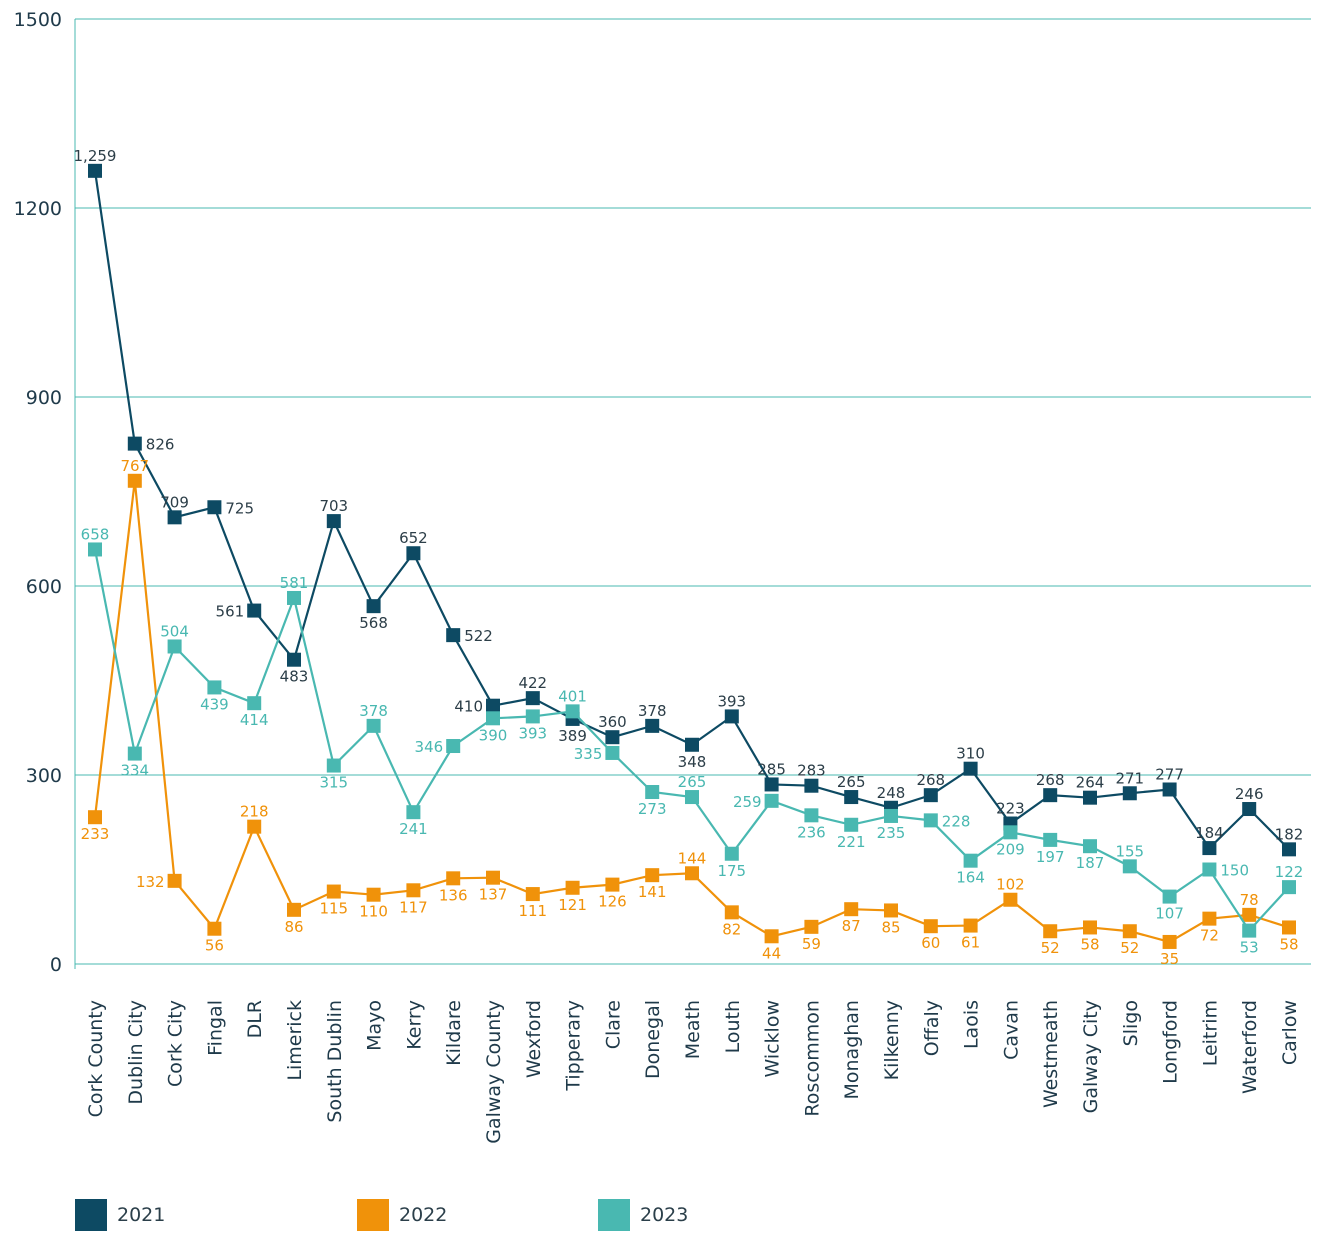  I want to click on data-label-2023: 581, so click(294, 583).